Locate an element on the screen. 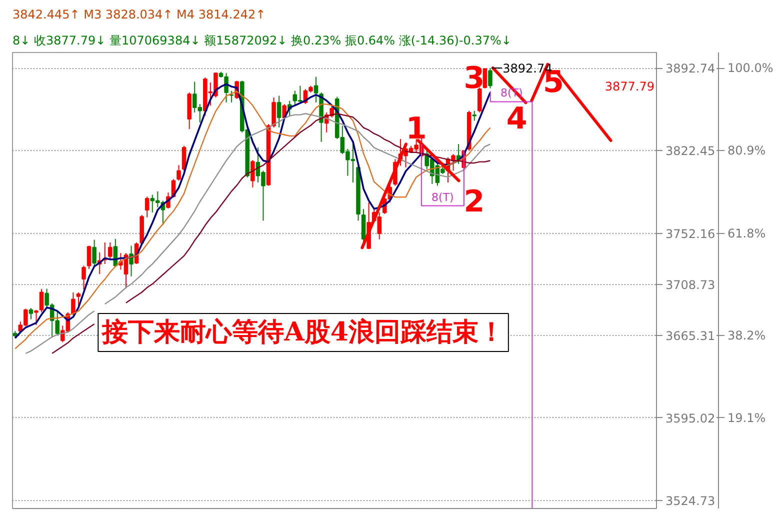 The height and width of the screenshot is (526, 776). y-tick-label: 3892.74 is located at coordinates (691, 69).